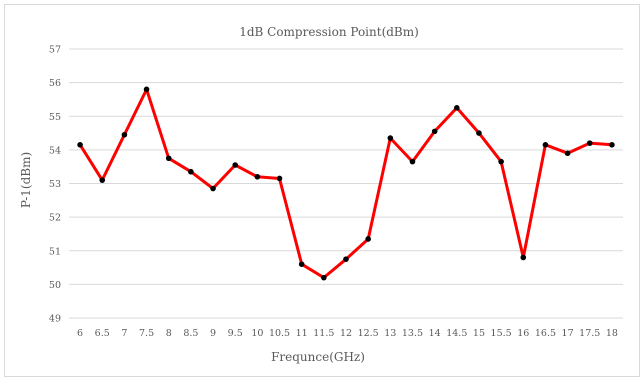 Image resolution: width=644 pixels, height=381 pixels. I want to click on x-tick-label: 12.5, so click(368, 333).